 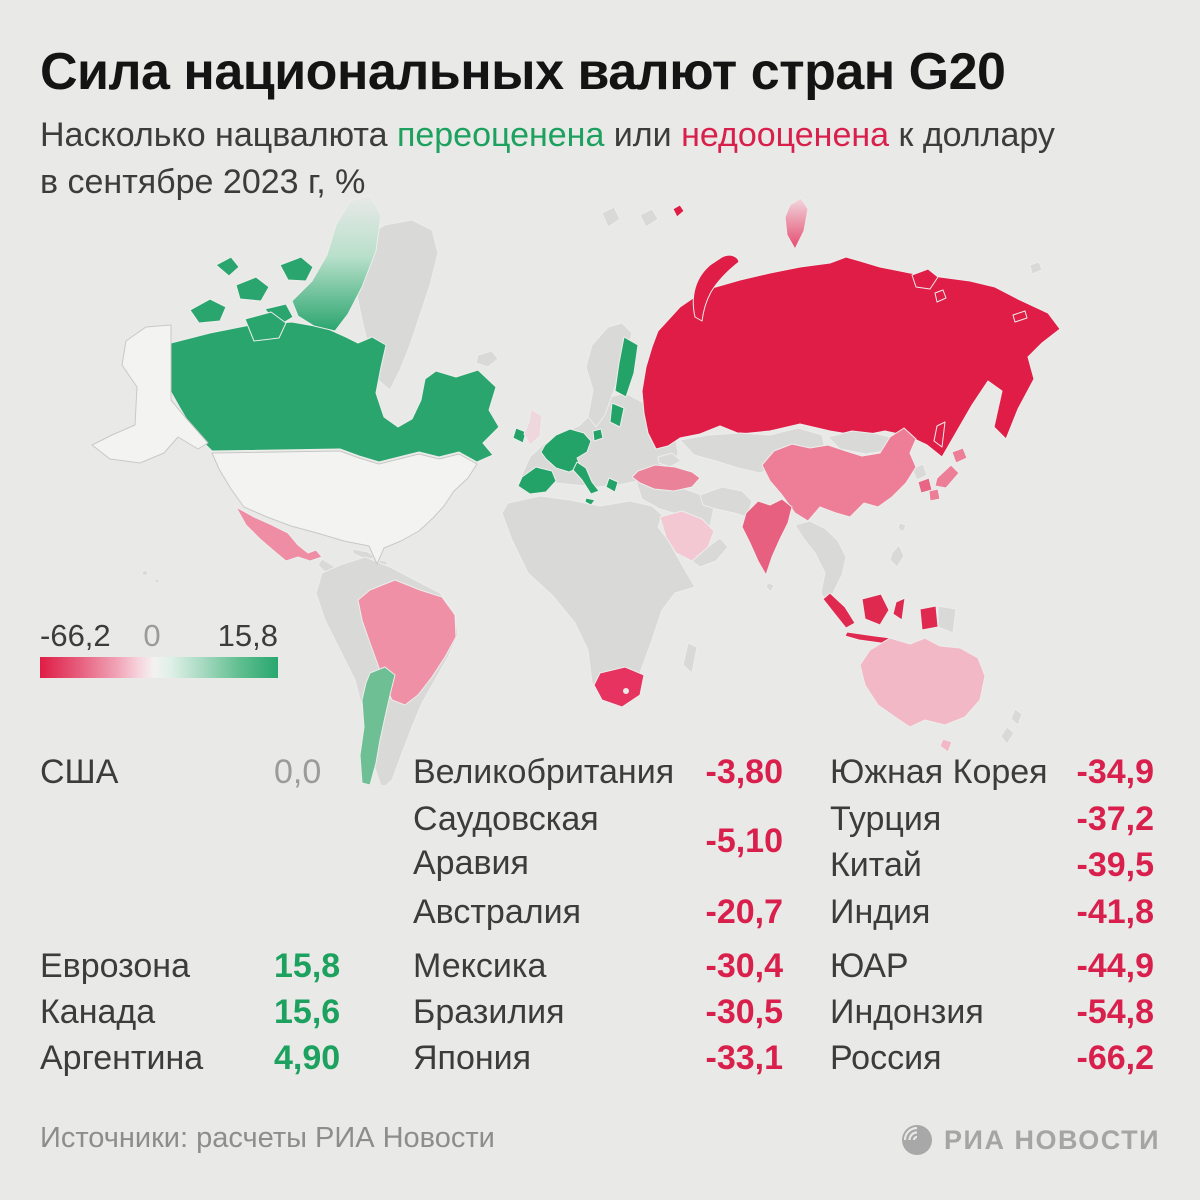 I want to click on country-value: 15,8, so click(x=307, y=966).